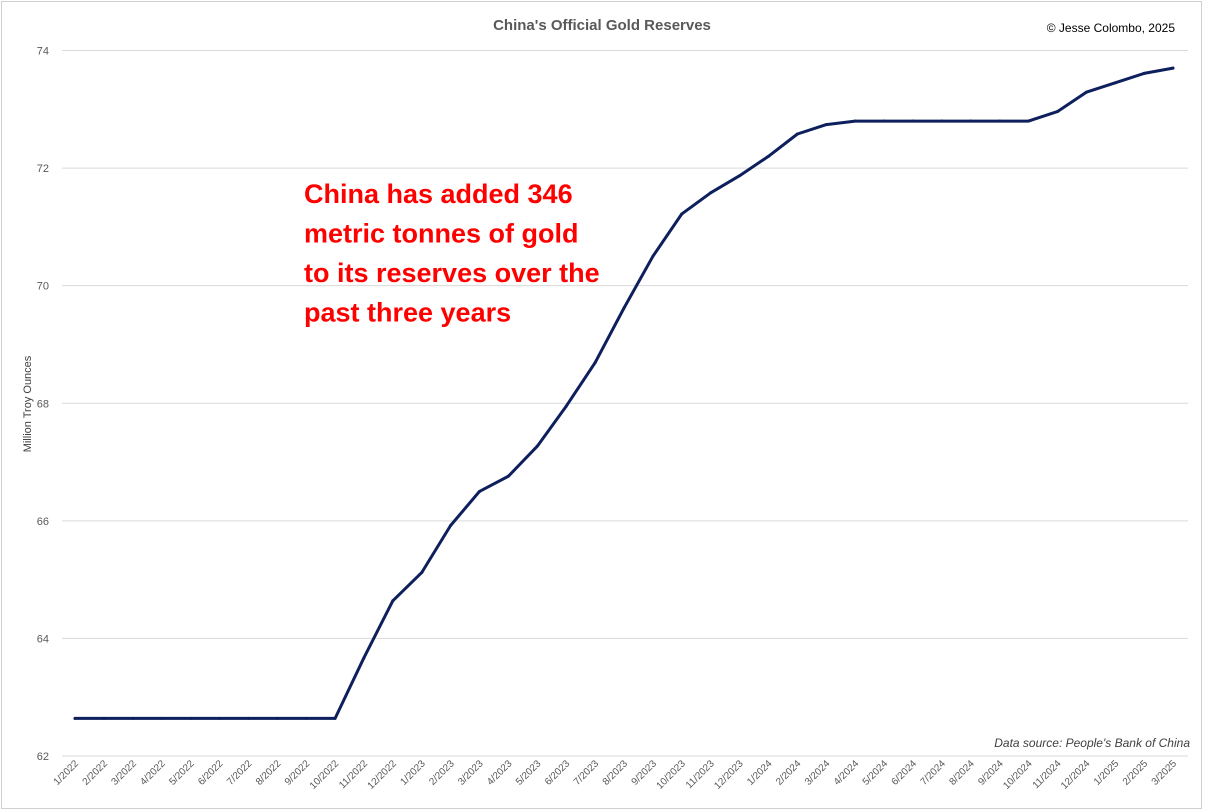  What do you see at coordinates (325, 775) in the screenshot?
I see `x-tick-label: 10/2022` at bounding box center [325, 775].